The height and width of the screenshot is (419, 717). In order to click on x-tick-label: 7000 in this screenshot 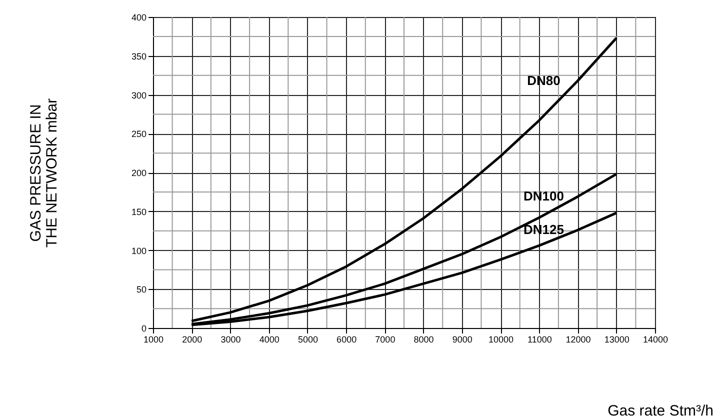, I will do `click(385, 339)`.